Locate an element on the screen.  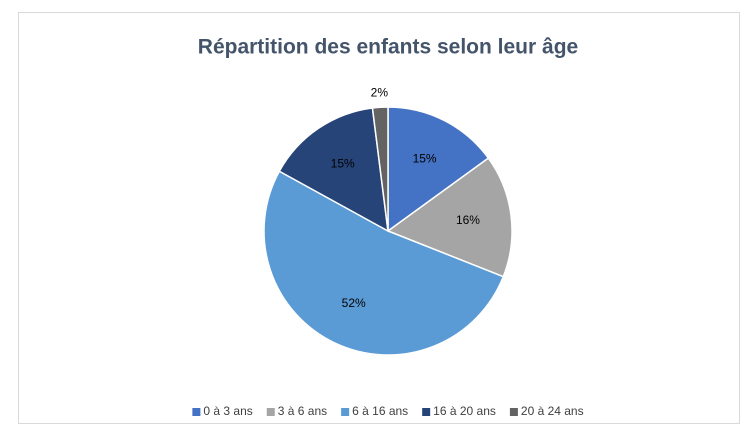
legend-label: 16 à 20 ans is located at coordinates (464, 411).